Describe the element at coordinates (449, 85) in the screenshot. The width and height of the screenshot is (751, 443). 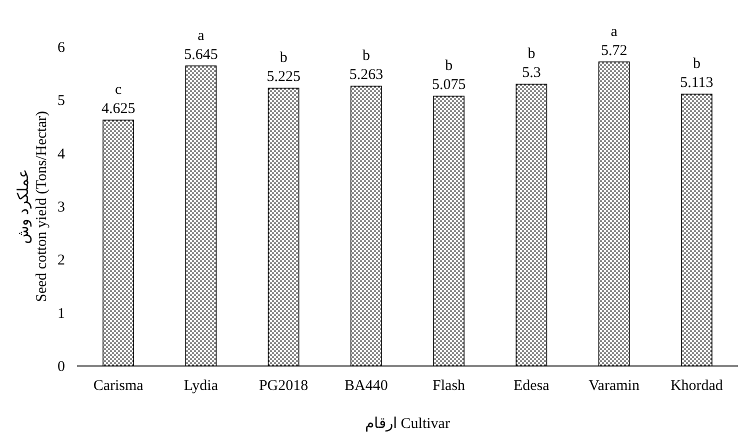
I see `data-label: 5.075` at that location.